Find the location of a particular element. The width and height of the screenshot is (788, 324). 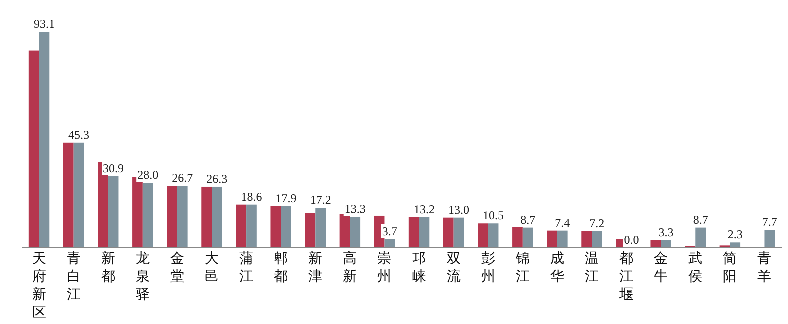

x-tick-label: 天府新区 is located at coordinates (39, 286).